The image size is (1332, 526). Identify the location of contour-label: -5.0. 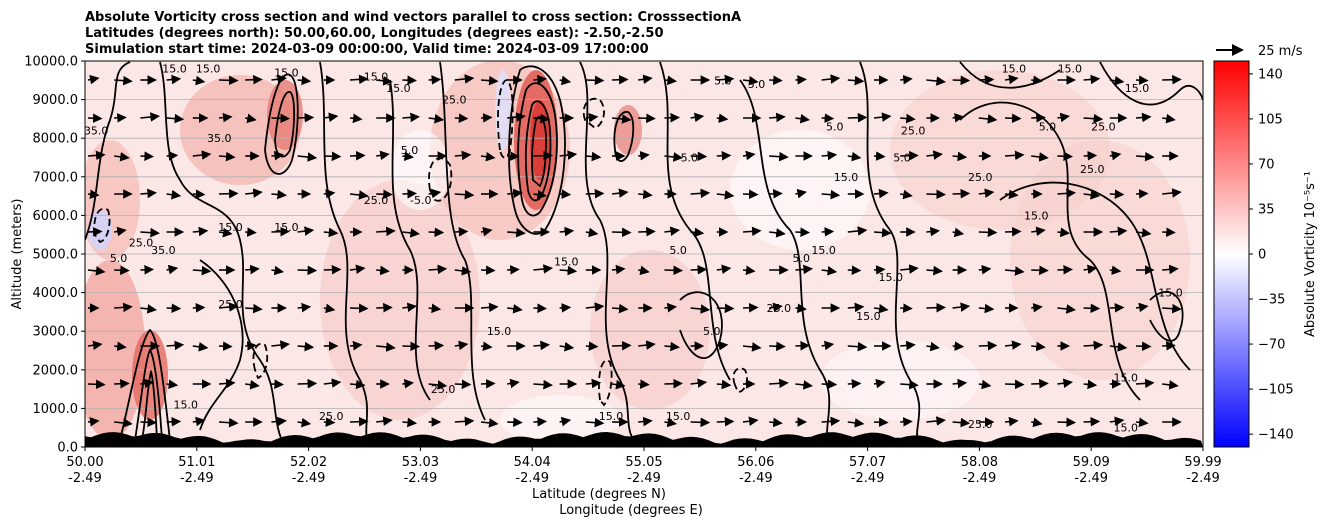
(420, 200).